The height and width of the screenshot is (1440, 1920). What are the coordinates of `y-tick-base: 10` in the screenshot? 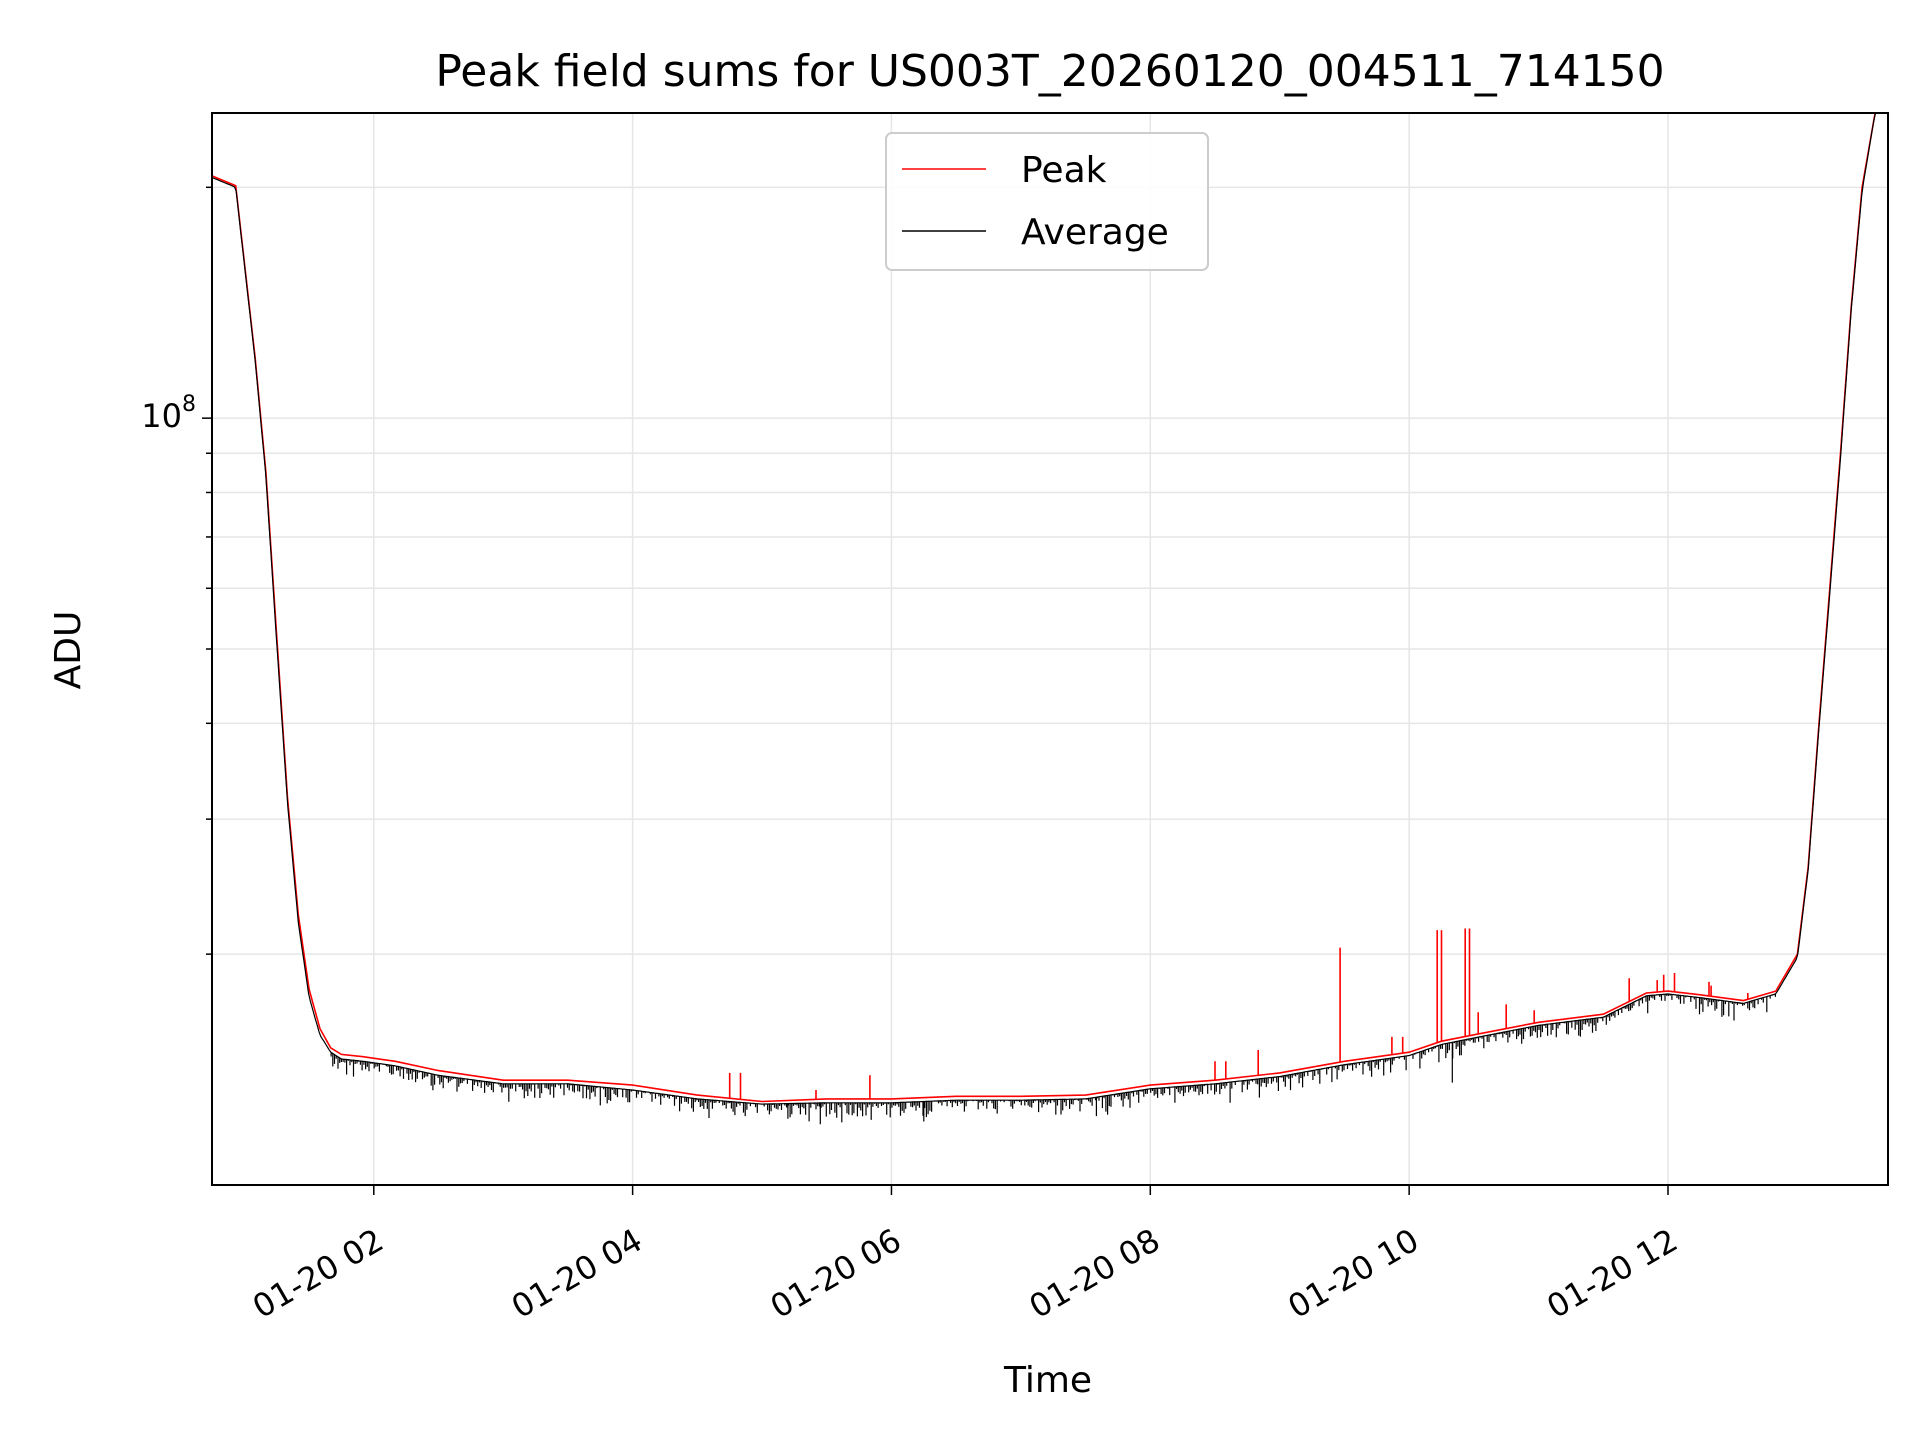 It's located at (161, 416).